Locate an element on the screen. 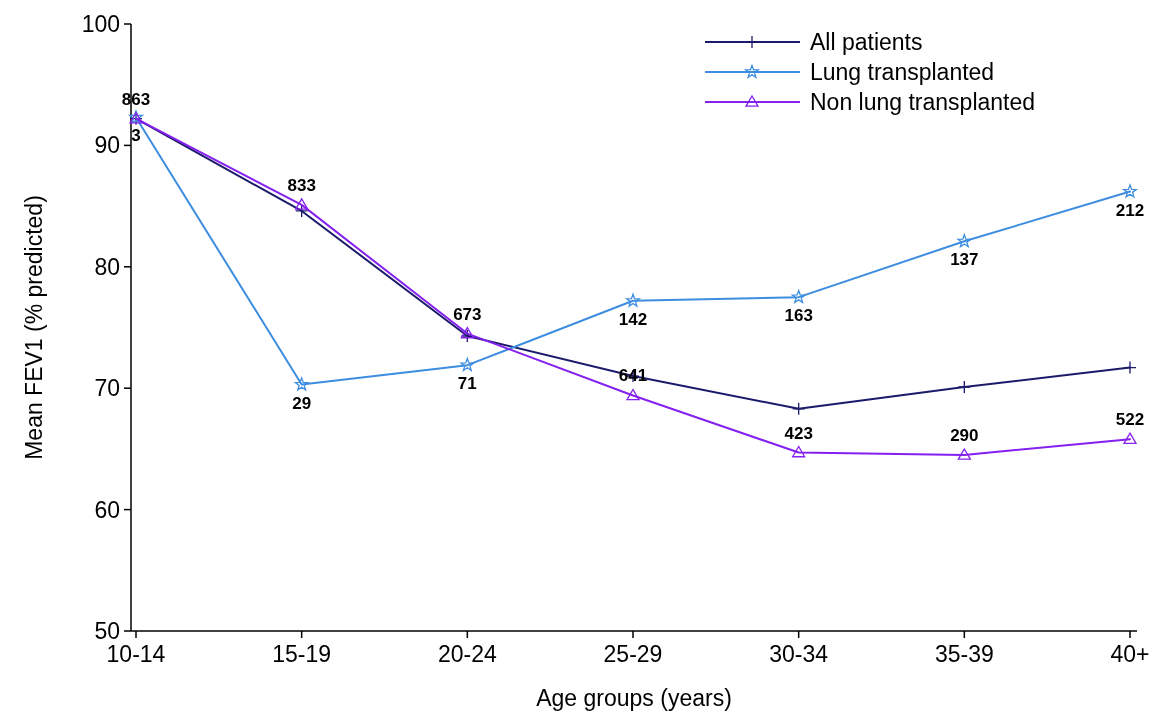 The width and height of the screenshot is (1157, 724). annotation: 29 is located at coordinates (302, 403).